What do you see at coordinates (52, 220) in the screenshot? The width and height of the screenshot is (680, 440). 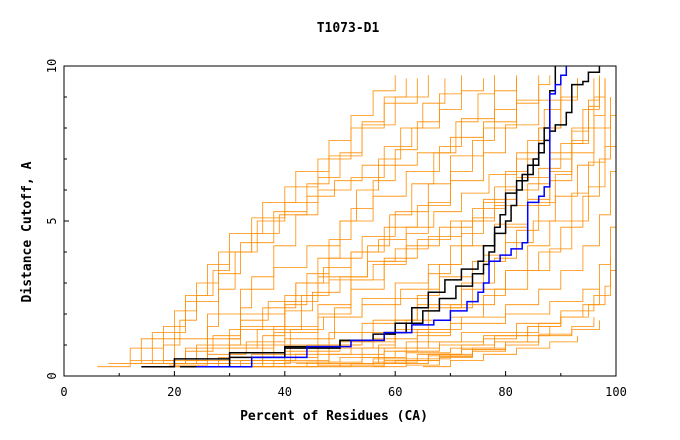 I see `y-tick-label-5: 5` at bounding box center [52, 220].